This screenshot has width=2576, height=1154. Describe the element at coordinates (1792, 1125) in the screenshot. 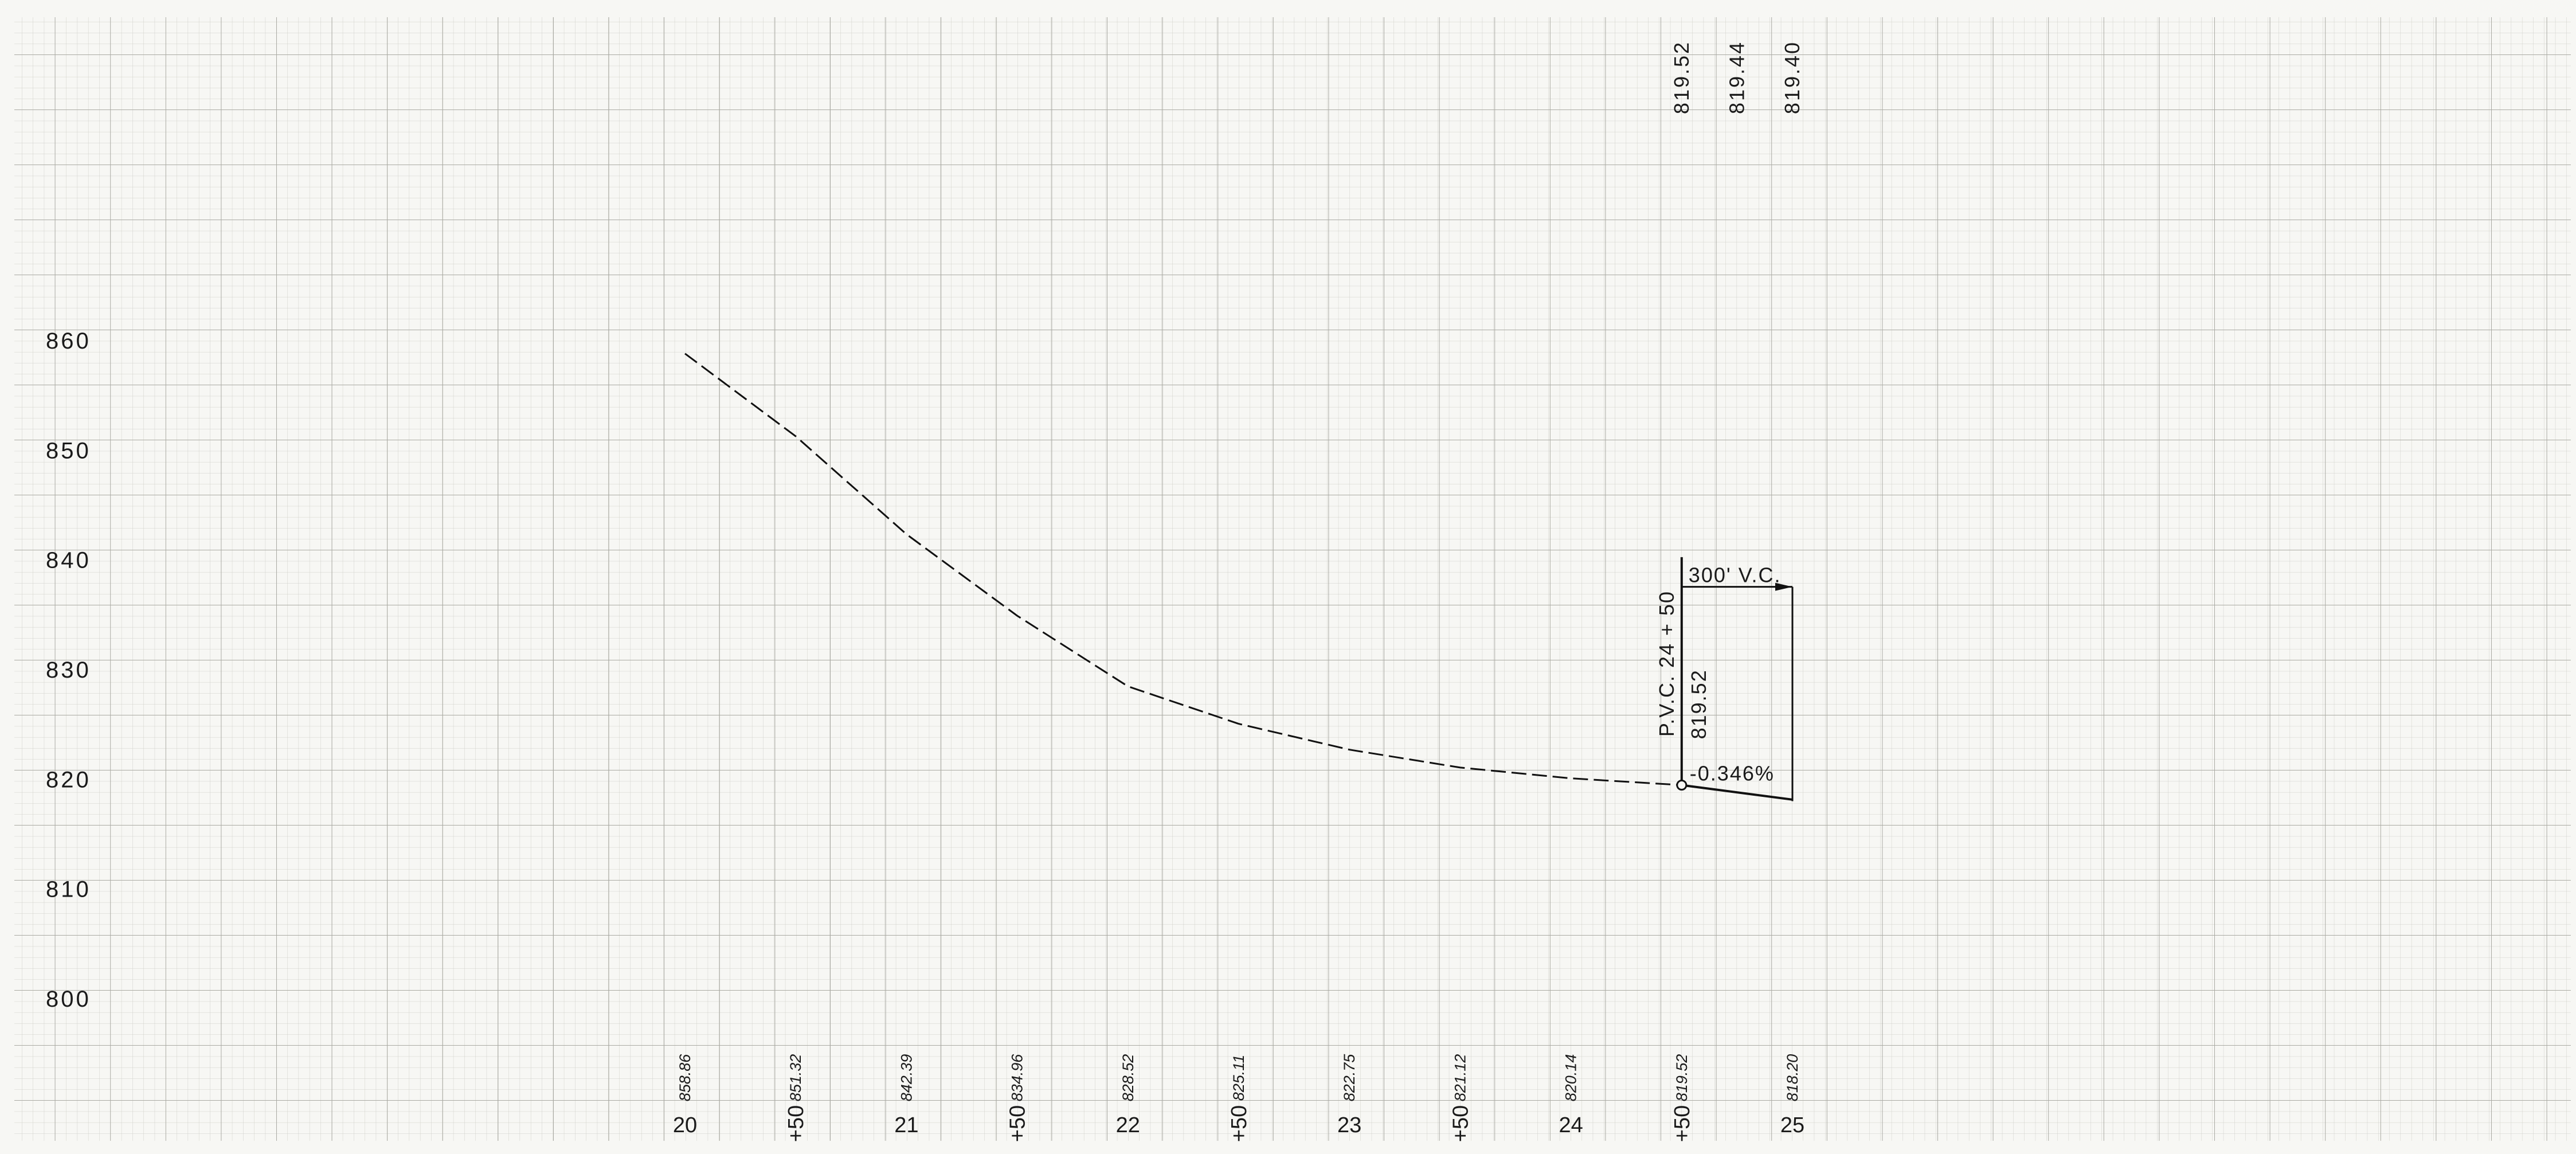

I see `x-tick-label: 25` at that location.